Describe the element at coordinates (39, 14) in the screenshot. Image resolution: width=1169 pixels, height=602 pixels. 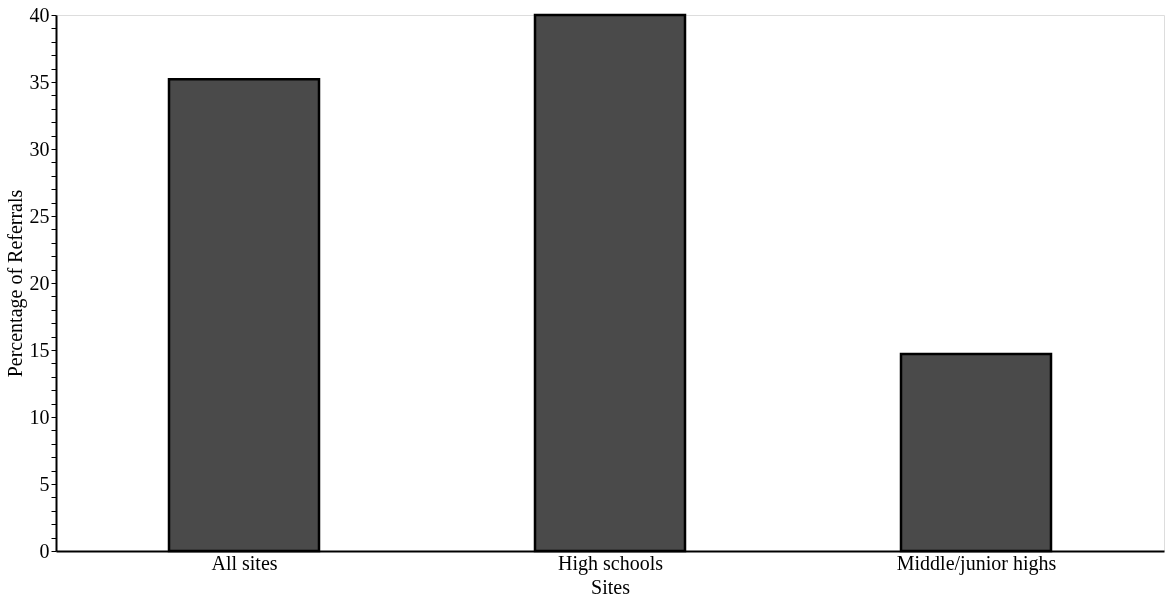
I see `y-tick-label: 40` at that location.